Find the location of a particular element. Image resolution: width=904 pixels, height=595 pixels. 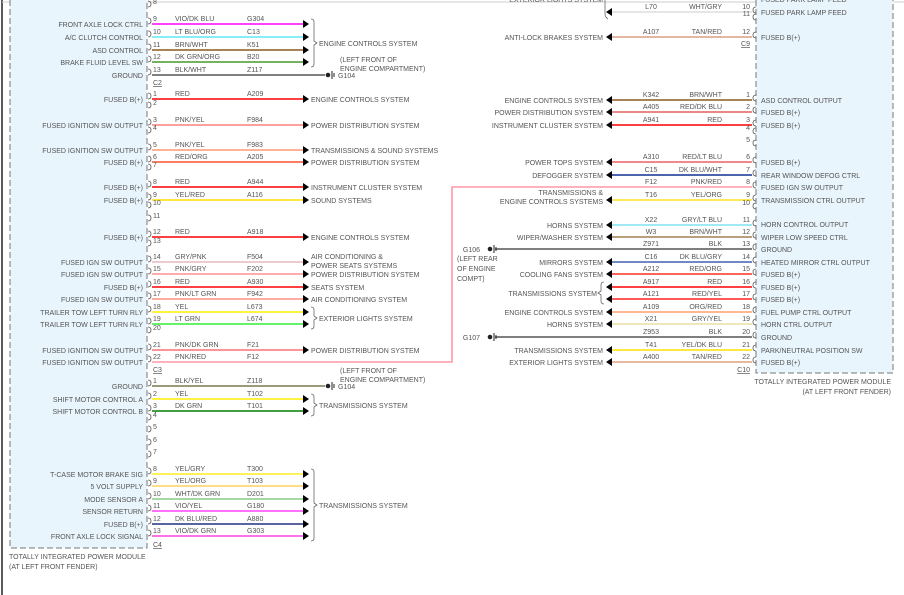

pin-number: 1 is located at coordinates (155, 94).